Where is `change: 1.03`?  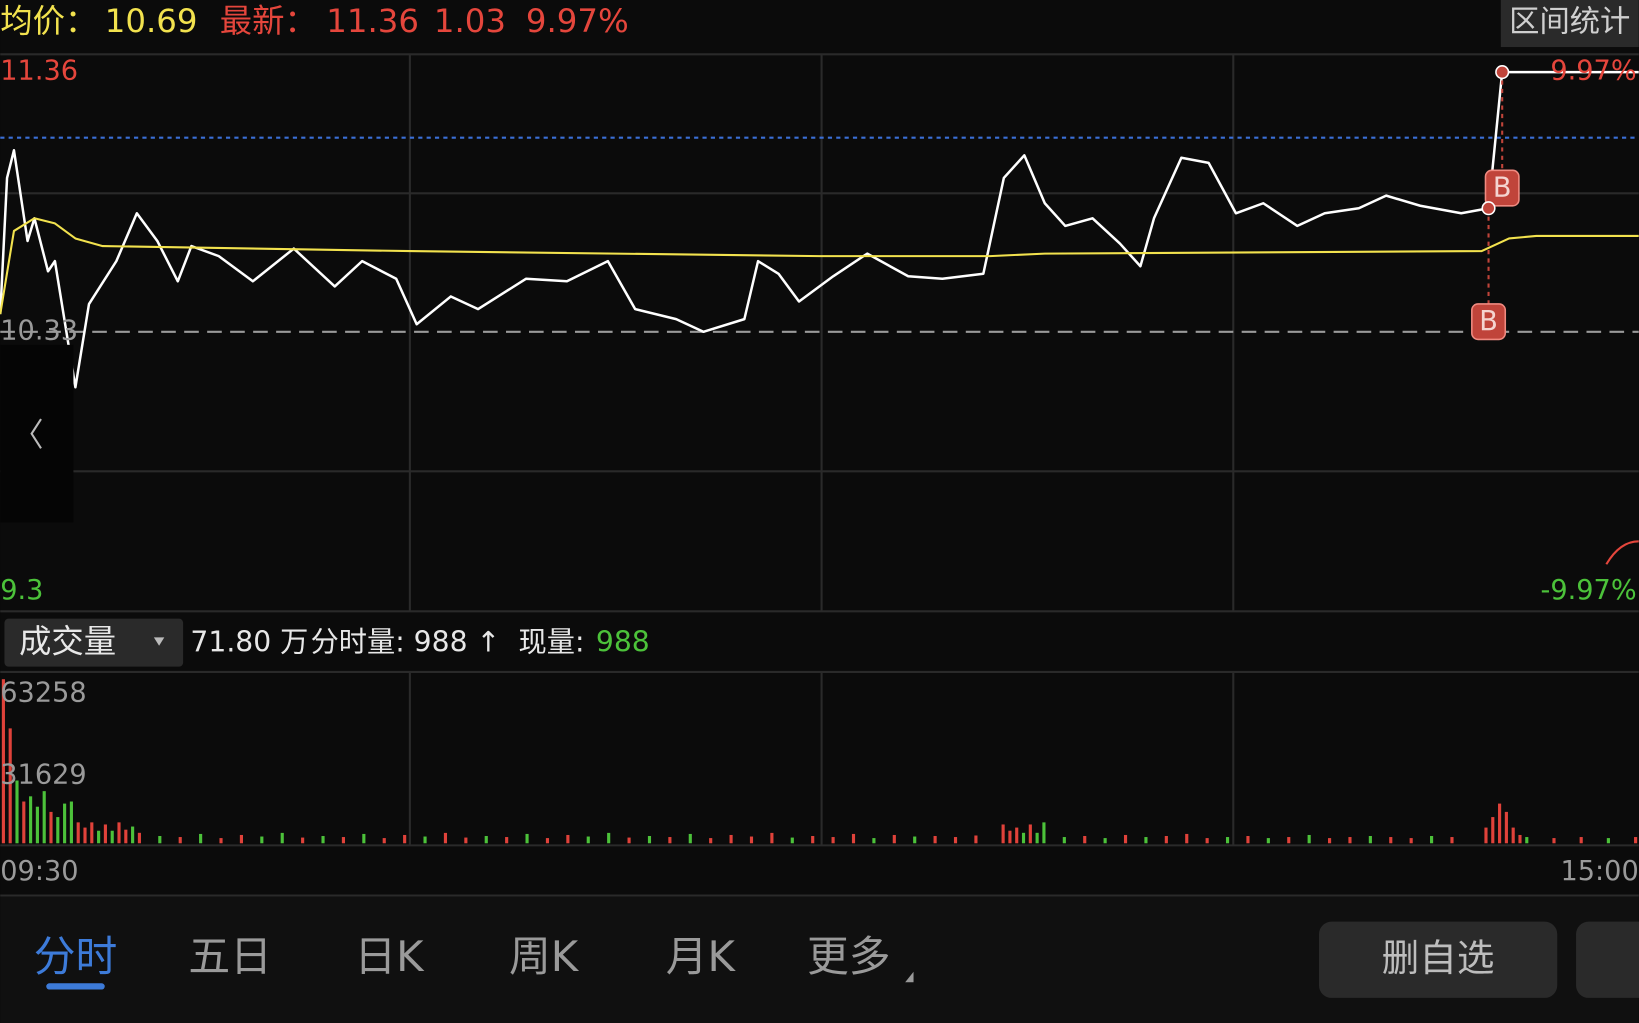
change: 1.03 is located at coordinates (470, 21).